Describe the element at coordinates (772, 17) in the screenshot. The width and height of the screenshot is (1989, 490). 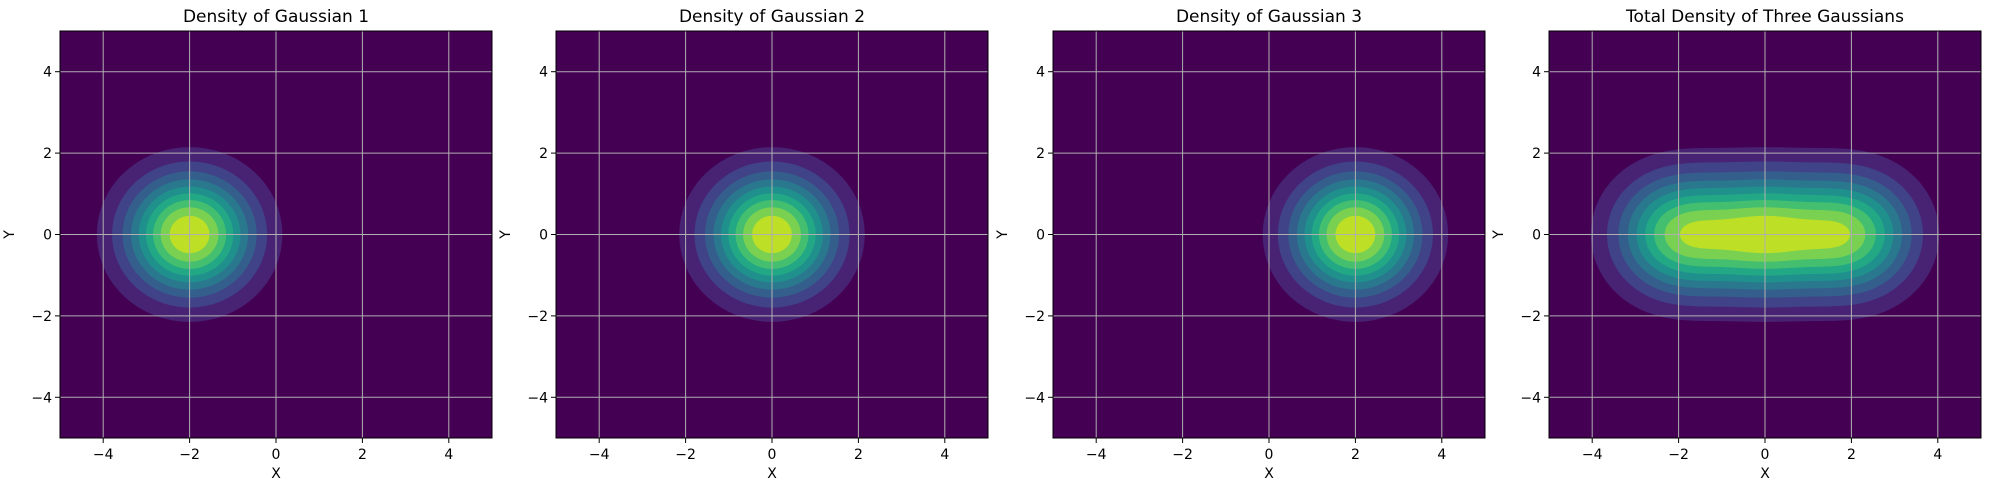
I see `chart-title: Density of Gaussian 2` at that location.